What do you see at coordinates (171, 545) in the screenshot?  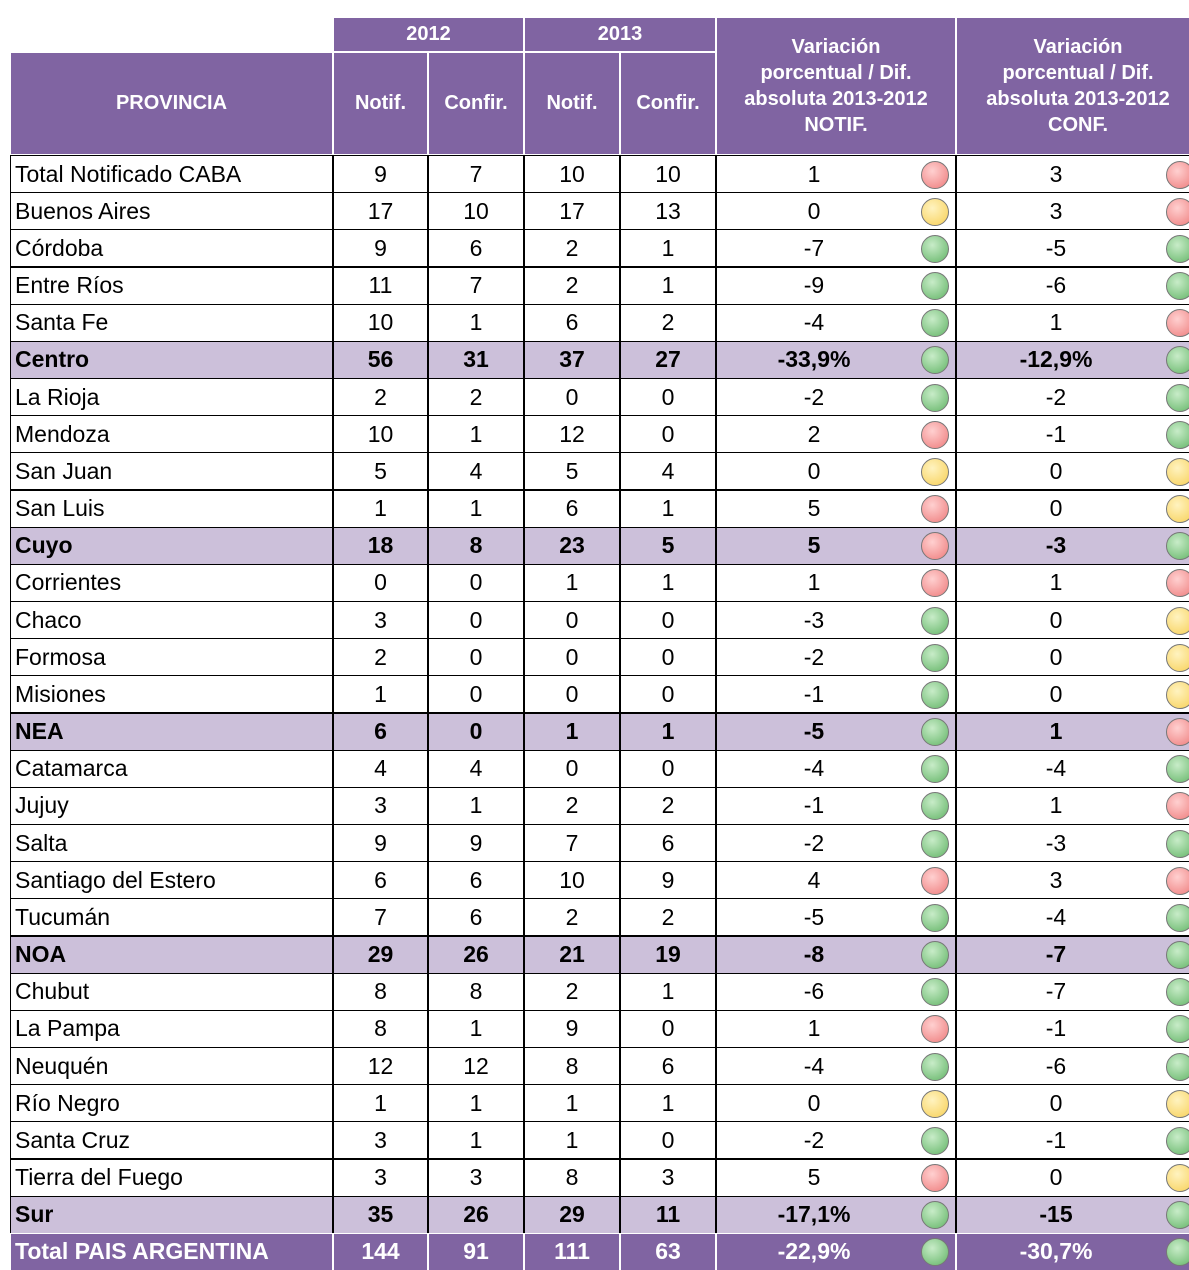 I see `province-name: Cuyo` at bounding box center [171, 545].